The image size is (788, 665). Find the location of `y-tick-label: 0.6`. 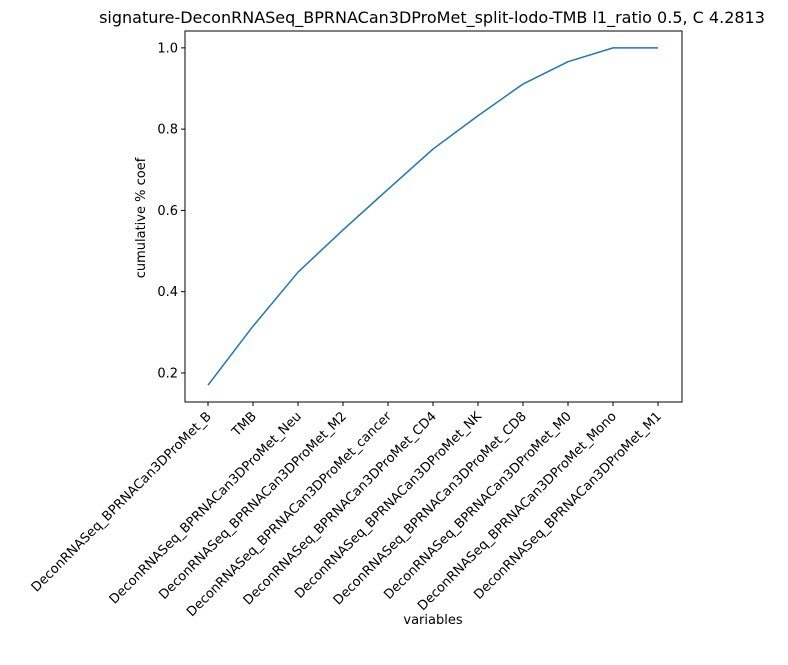

y-tick-label: 0.6 is located at coordinates (167, 211).